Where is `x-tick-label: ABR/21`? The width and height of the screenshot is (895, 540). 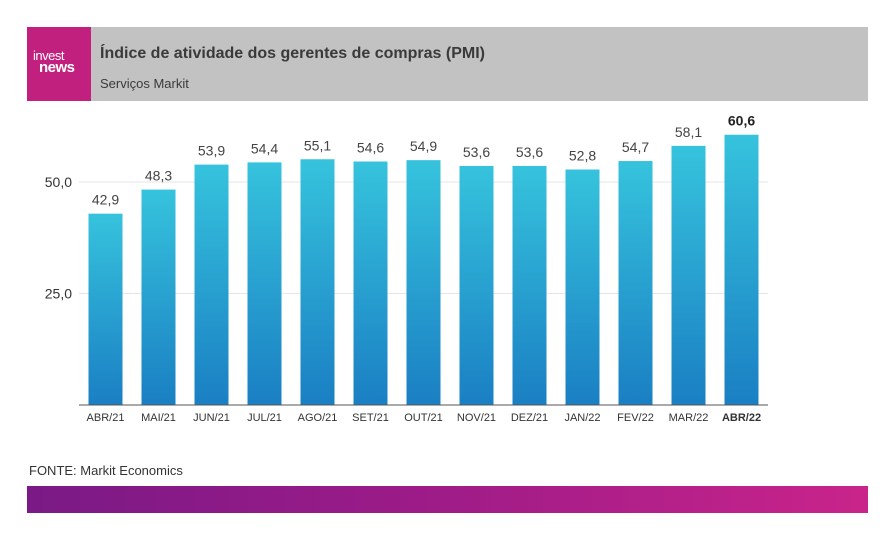 x-tick-label: ABR/21 is located at coordinates (106, 418).